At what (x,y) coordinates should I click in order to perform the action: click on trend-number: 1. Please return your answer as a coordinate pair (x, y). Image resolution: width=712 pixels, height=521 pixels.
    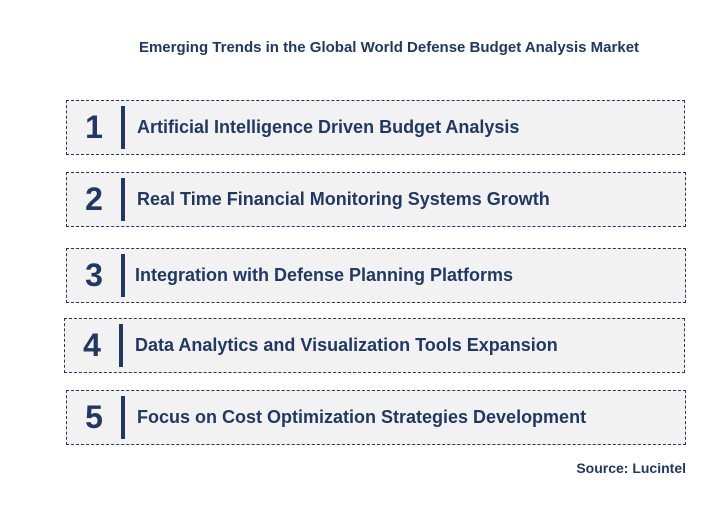
    Looking at the image, I should click on (94, 127).